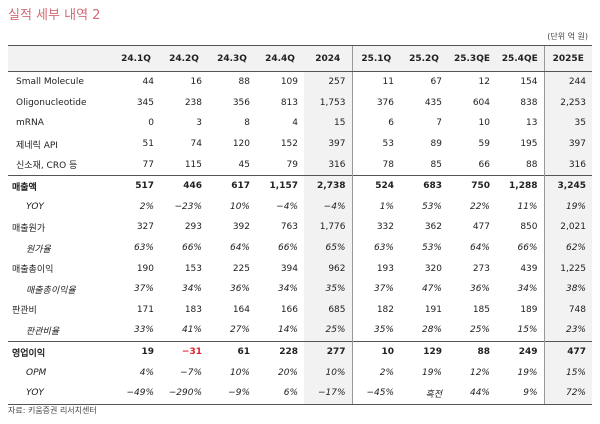 This screenshot has width=600, height=424. What do you see at coordinates (433, 102) in the screenshot?
I see `cell: 435` at bounding box center [433, 102].